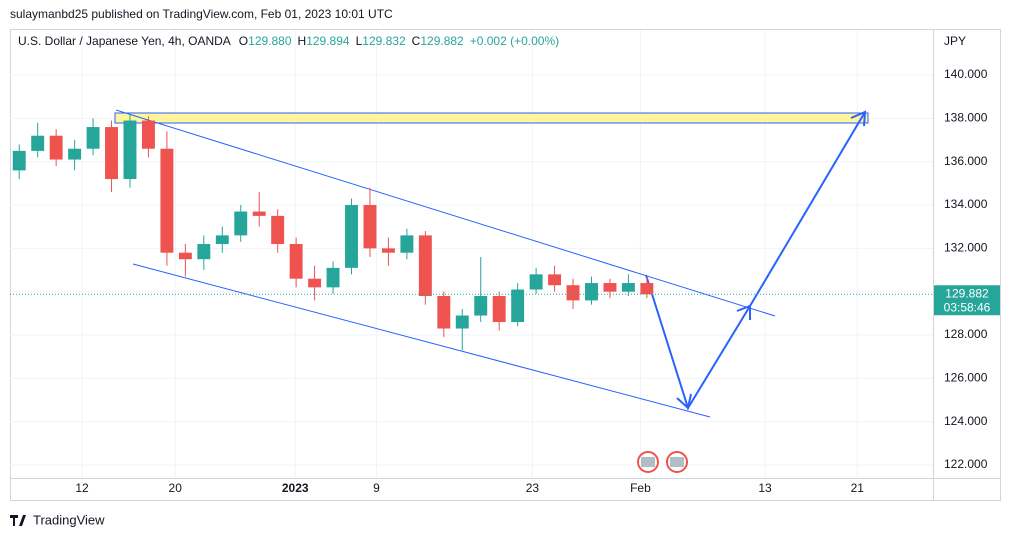  I want to click on projection-path, so click(755, 261).